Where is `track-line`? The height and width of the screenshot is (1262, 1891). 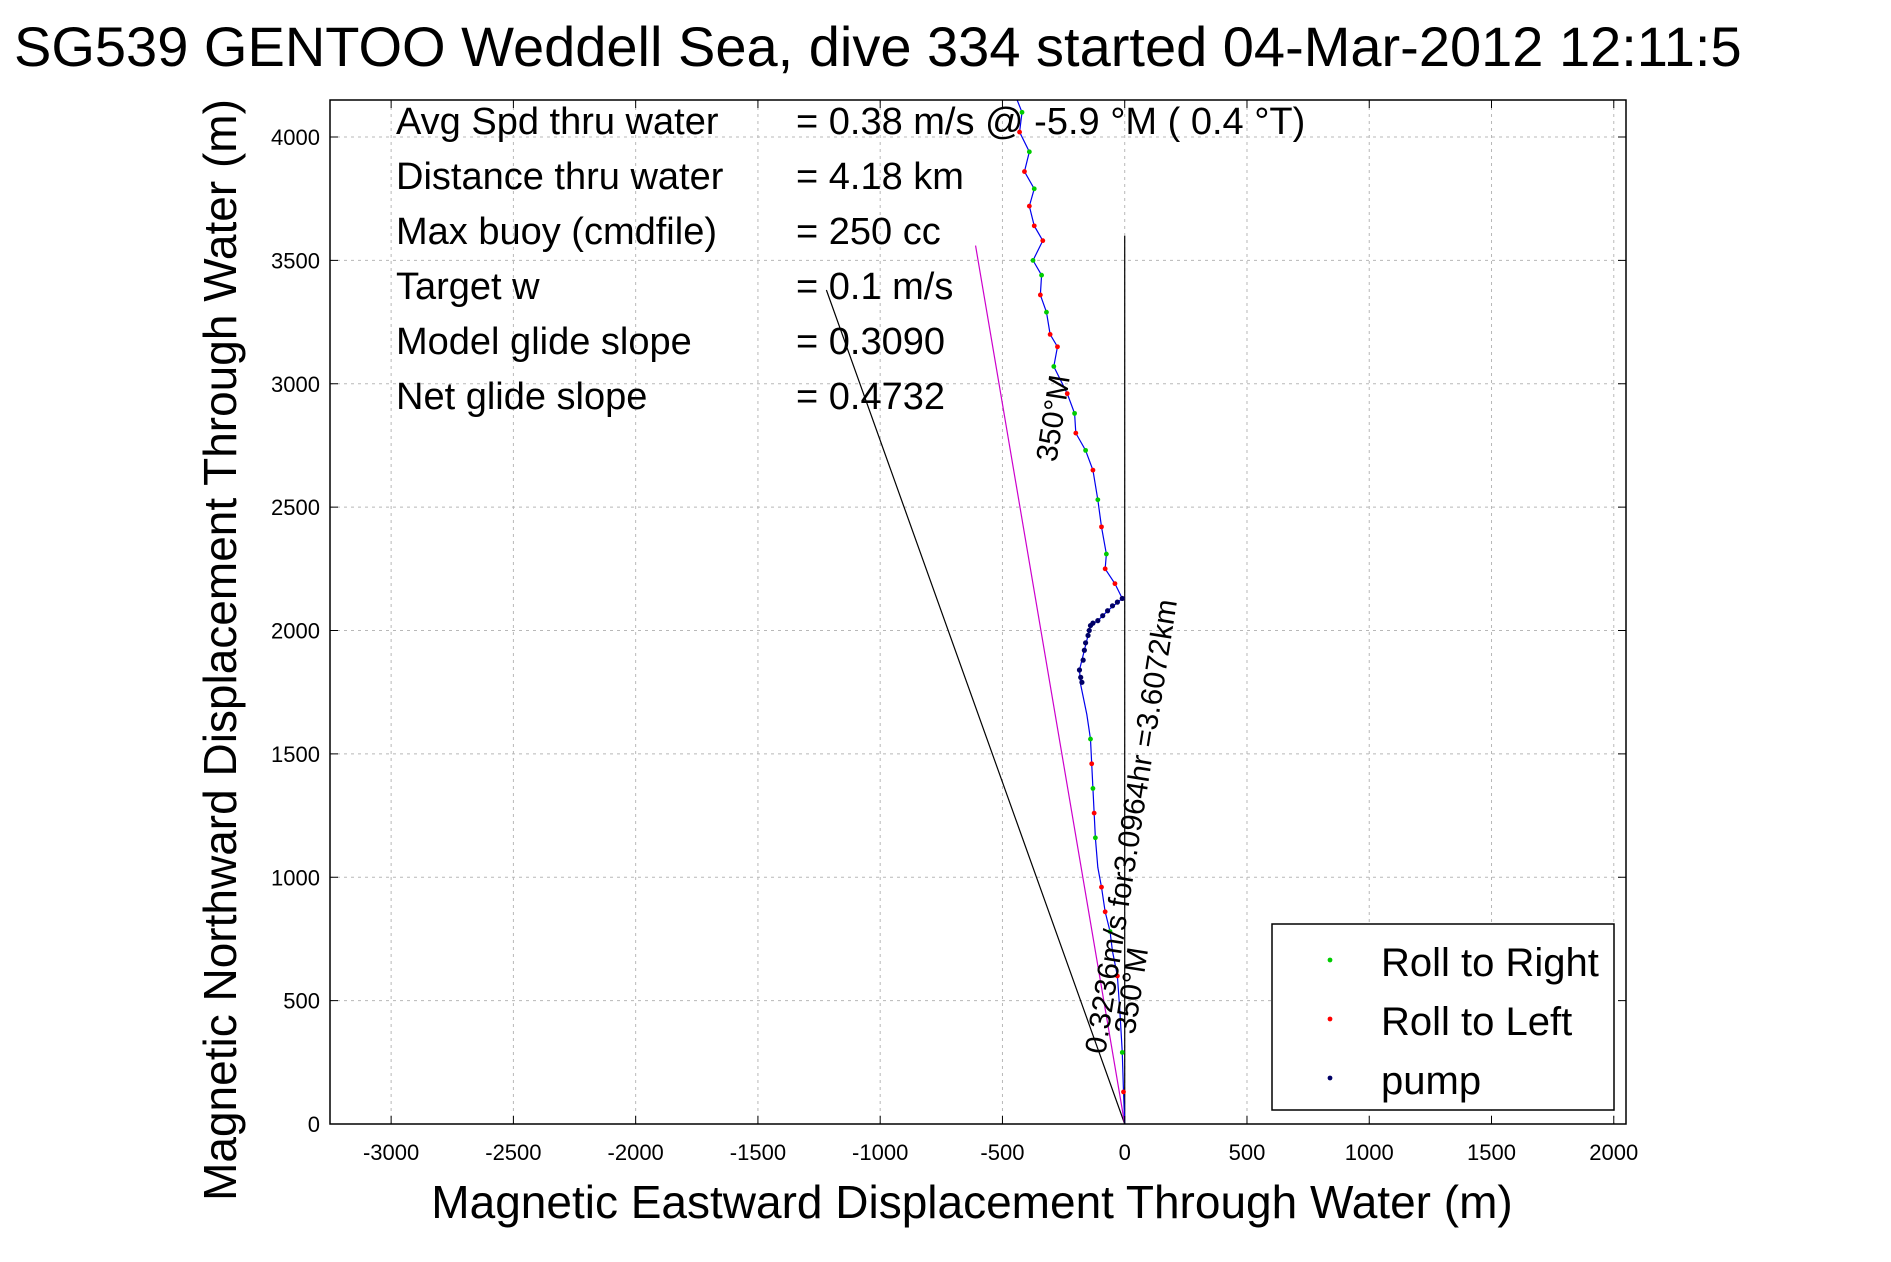 track-line is located at coordinates (1071, 612).